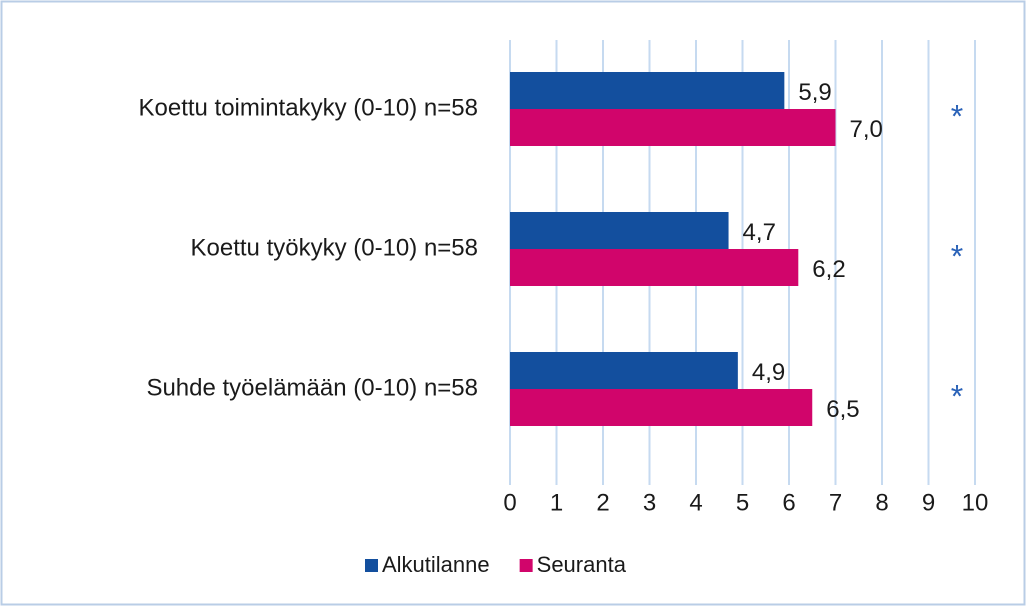 This screenshot has width=1026, height=606. Describe the element at coordinates (556, 502) in the screenshot. I see `x-tick-label: 1` at that location.